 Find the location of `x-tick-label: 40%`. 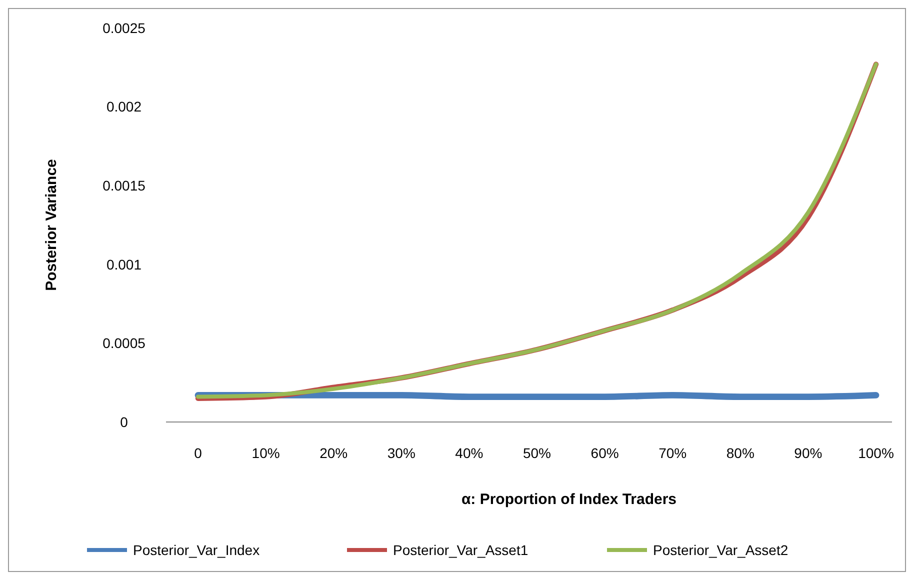

x-tick-label: 40% is located at coordinates (469, 453).